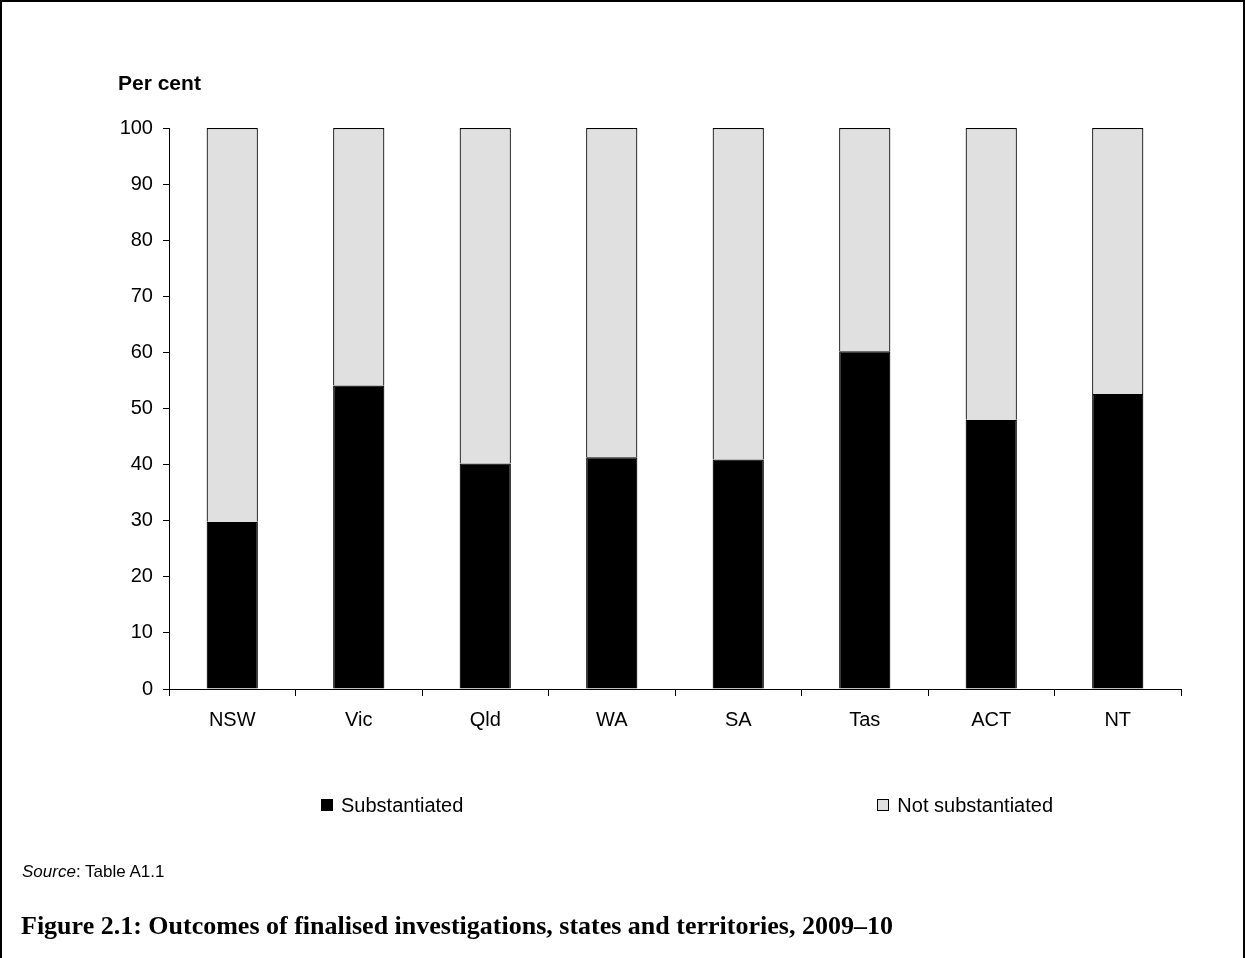  What do you see at coordinates (141, 350) in the screenshot?
I see `y-tick-label: 60` at bounding box center [141, 350].